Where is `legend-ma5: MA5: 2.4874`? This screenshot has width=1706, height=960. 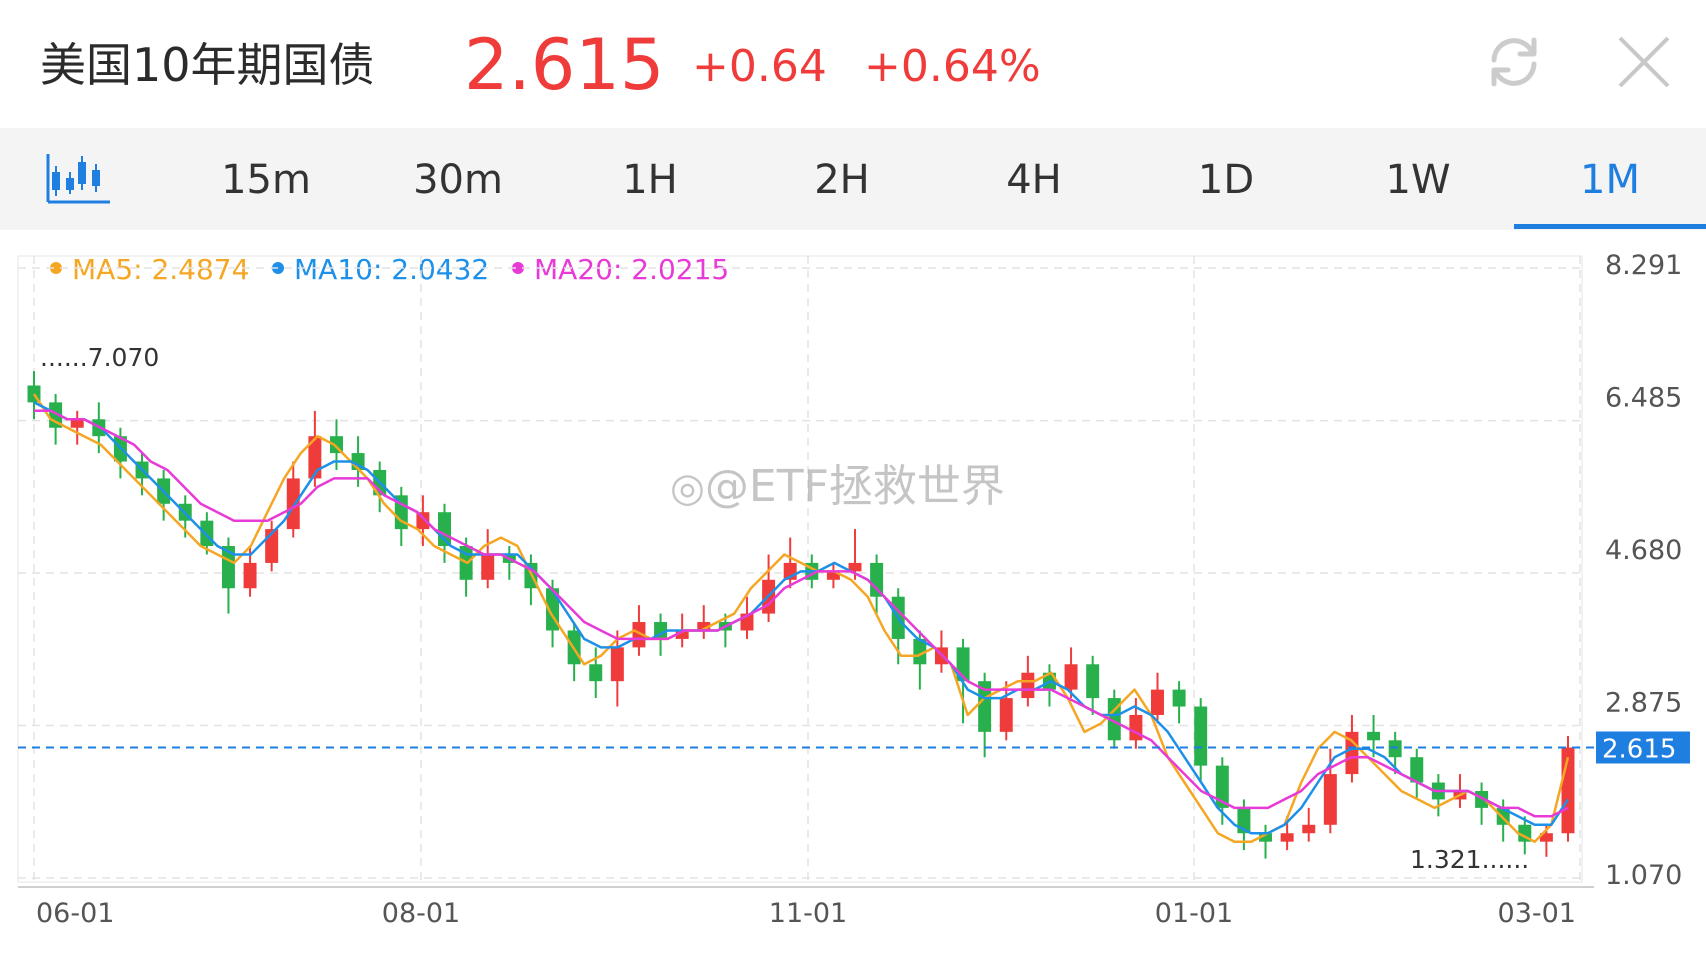
legend-ma5: MA5: 2.4874 is located at coordinates (149, 270).